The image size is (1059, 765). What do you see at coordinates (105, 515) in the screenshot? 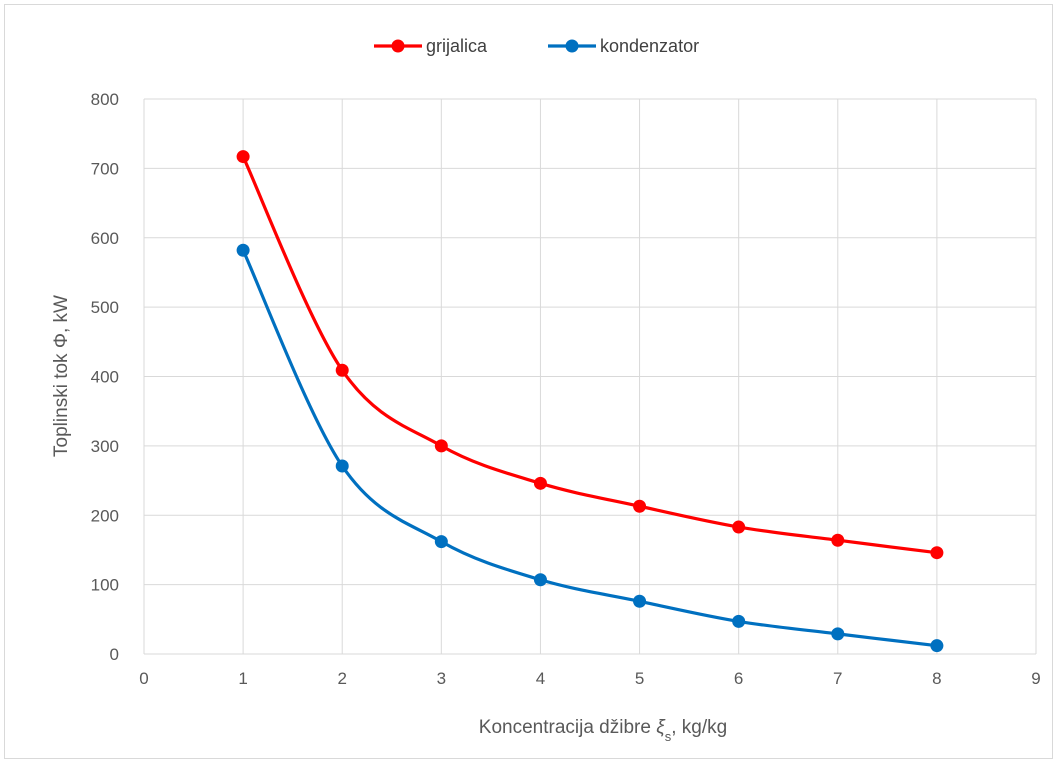
I see `y-tick-label: 200` at bounding box center [105, 515].